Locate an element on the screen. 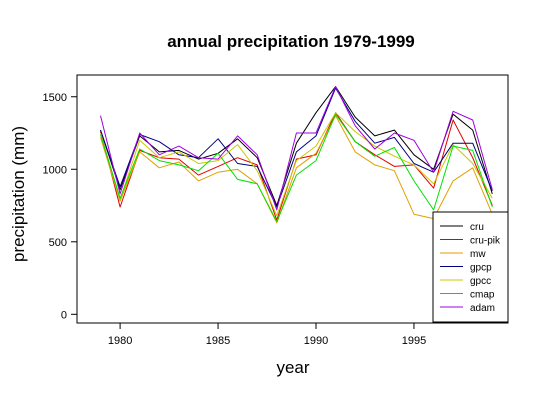 The image size is (550, 412). y-axis: 0 500 1000 1500 is located at coordinates (60, 206).